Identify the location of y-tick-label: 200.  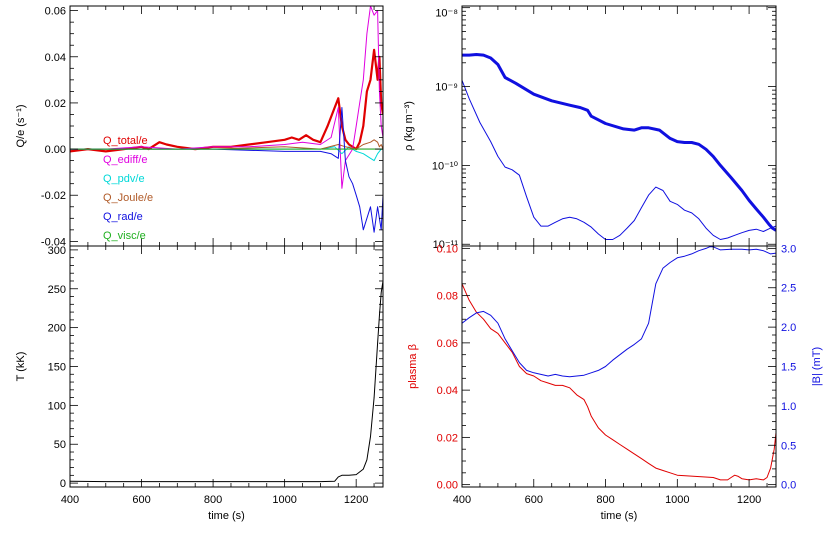
(57, 329).